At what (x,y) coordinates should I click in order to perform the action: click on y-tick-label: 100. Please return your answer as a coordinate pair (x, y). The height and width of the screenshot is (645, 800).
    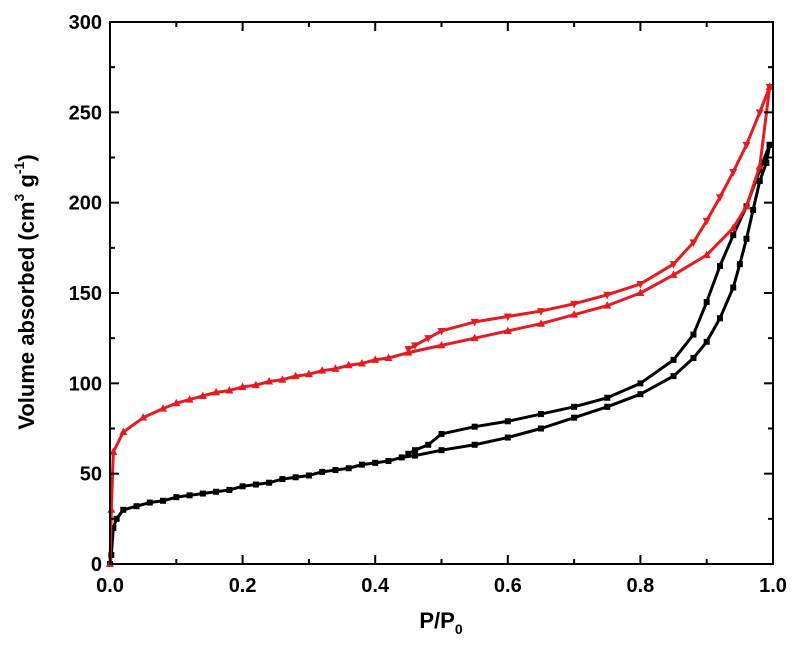
    Looking at the image, I should click on (85, 384).